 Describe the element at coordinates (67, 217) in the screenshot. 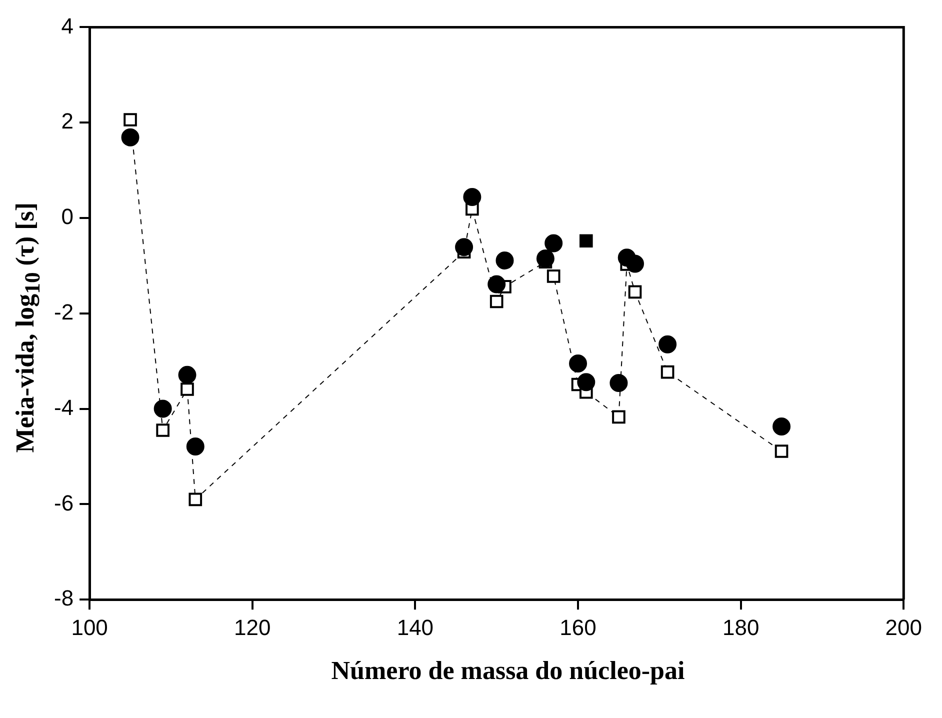

I see `y-tick-label: 0` at that location.